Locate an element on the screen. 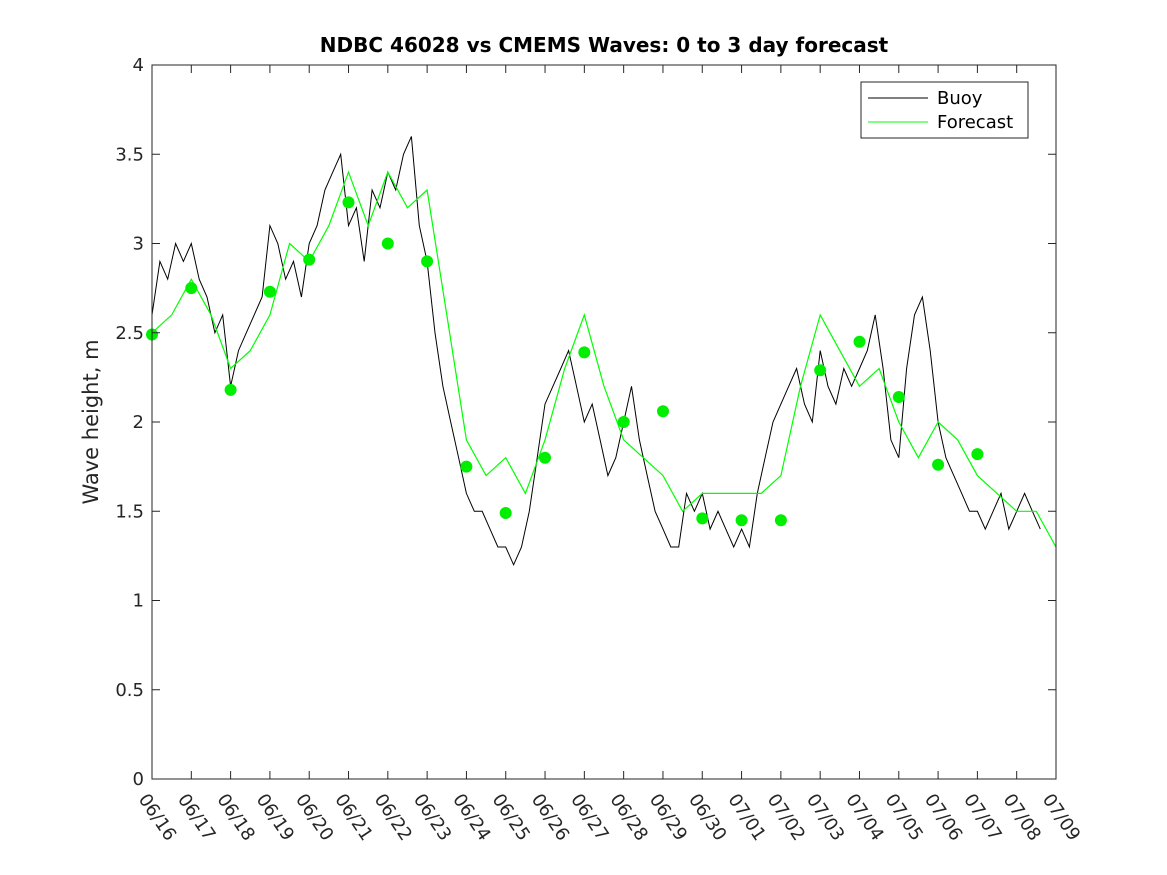 The image size is (1167, 875). y-tick-label: 3.5 is located at coordinates (129, 154).